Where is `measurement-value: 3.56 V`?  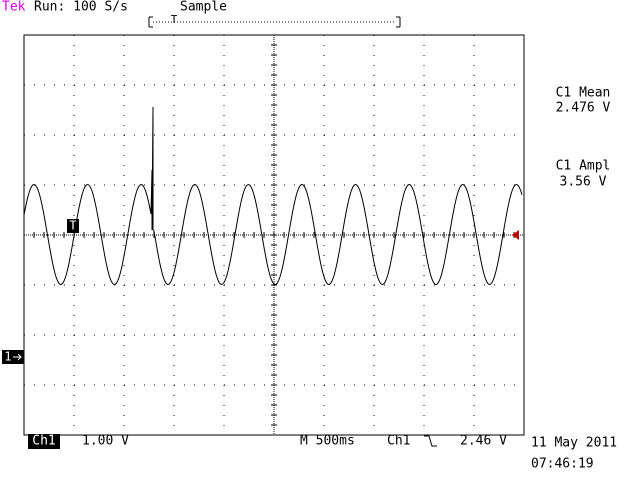
measurement-value: 3.56 V is located at coordinates (583, 182).